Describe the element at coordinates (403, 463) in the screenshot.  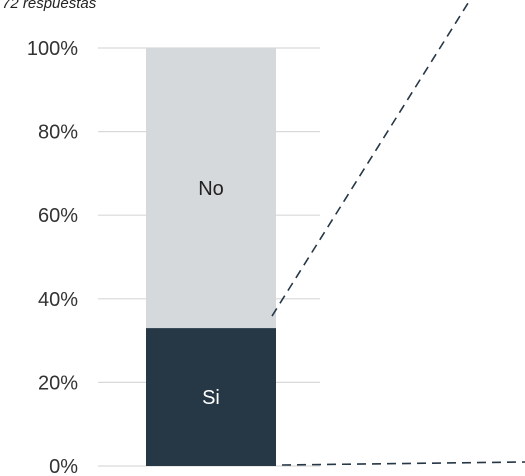
I see `connector-line-bottom` at that location.